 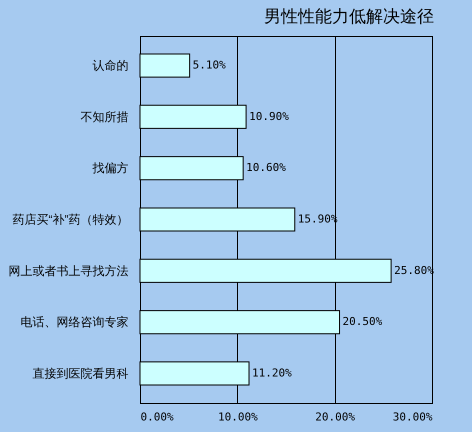 I want to click on y-tick-label: 找偏方, so click(x=110, y=168).